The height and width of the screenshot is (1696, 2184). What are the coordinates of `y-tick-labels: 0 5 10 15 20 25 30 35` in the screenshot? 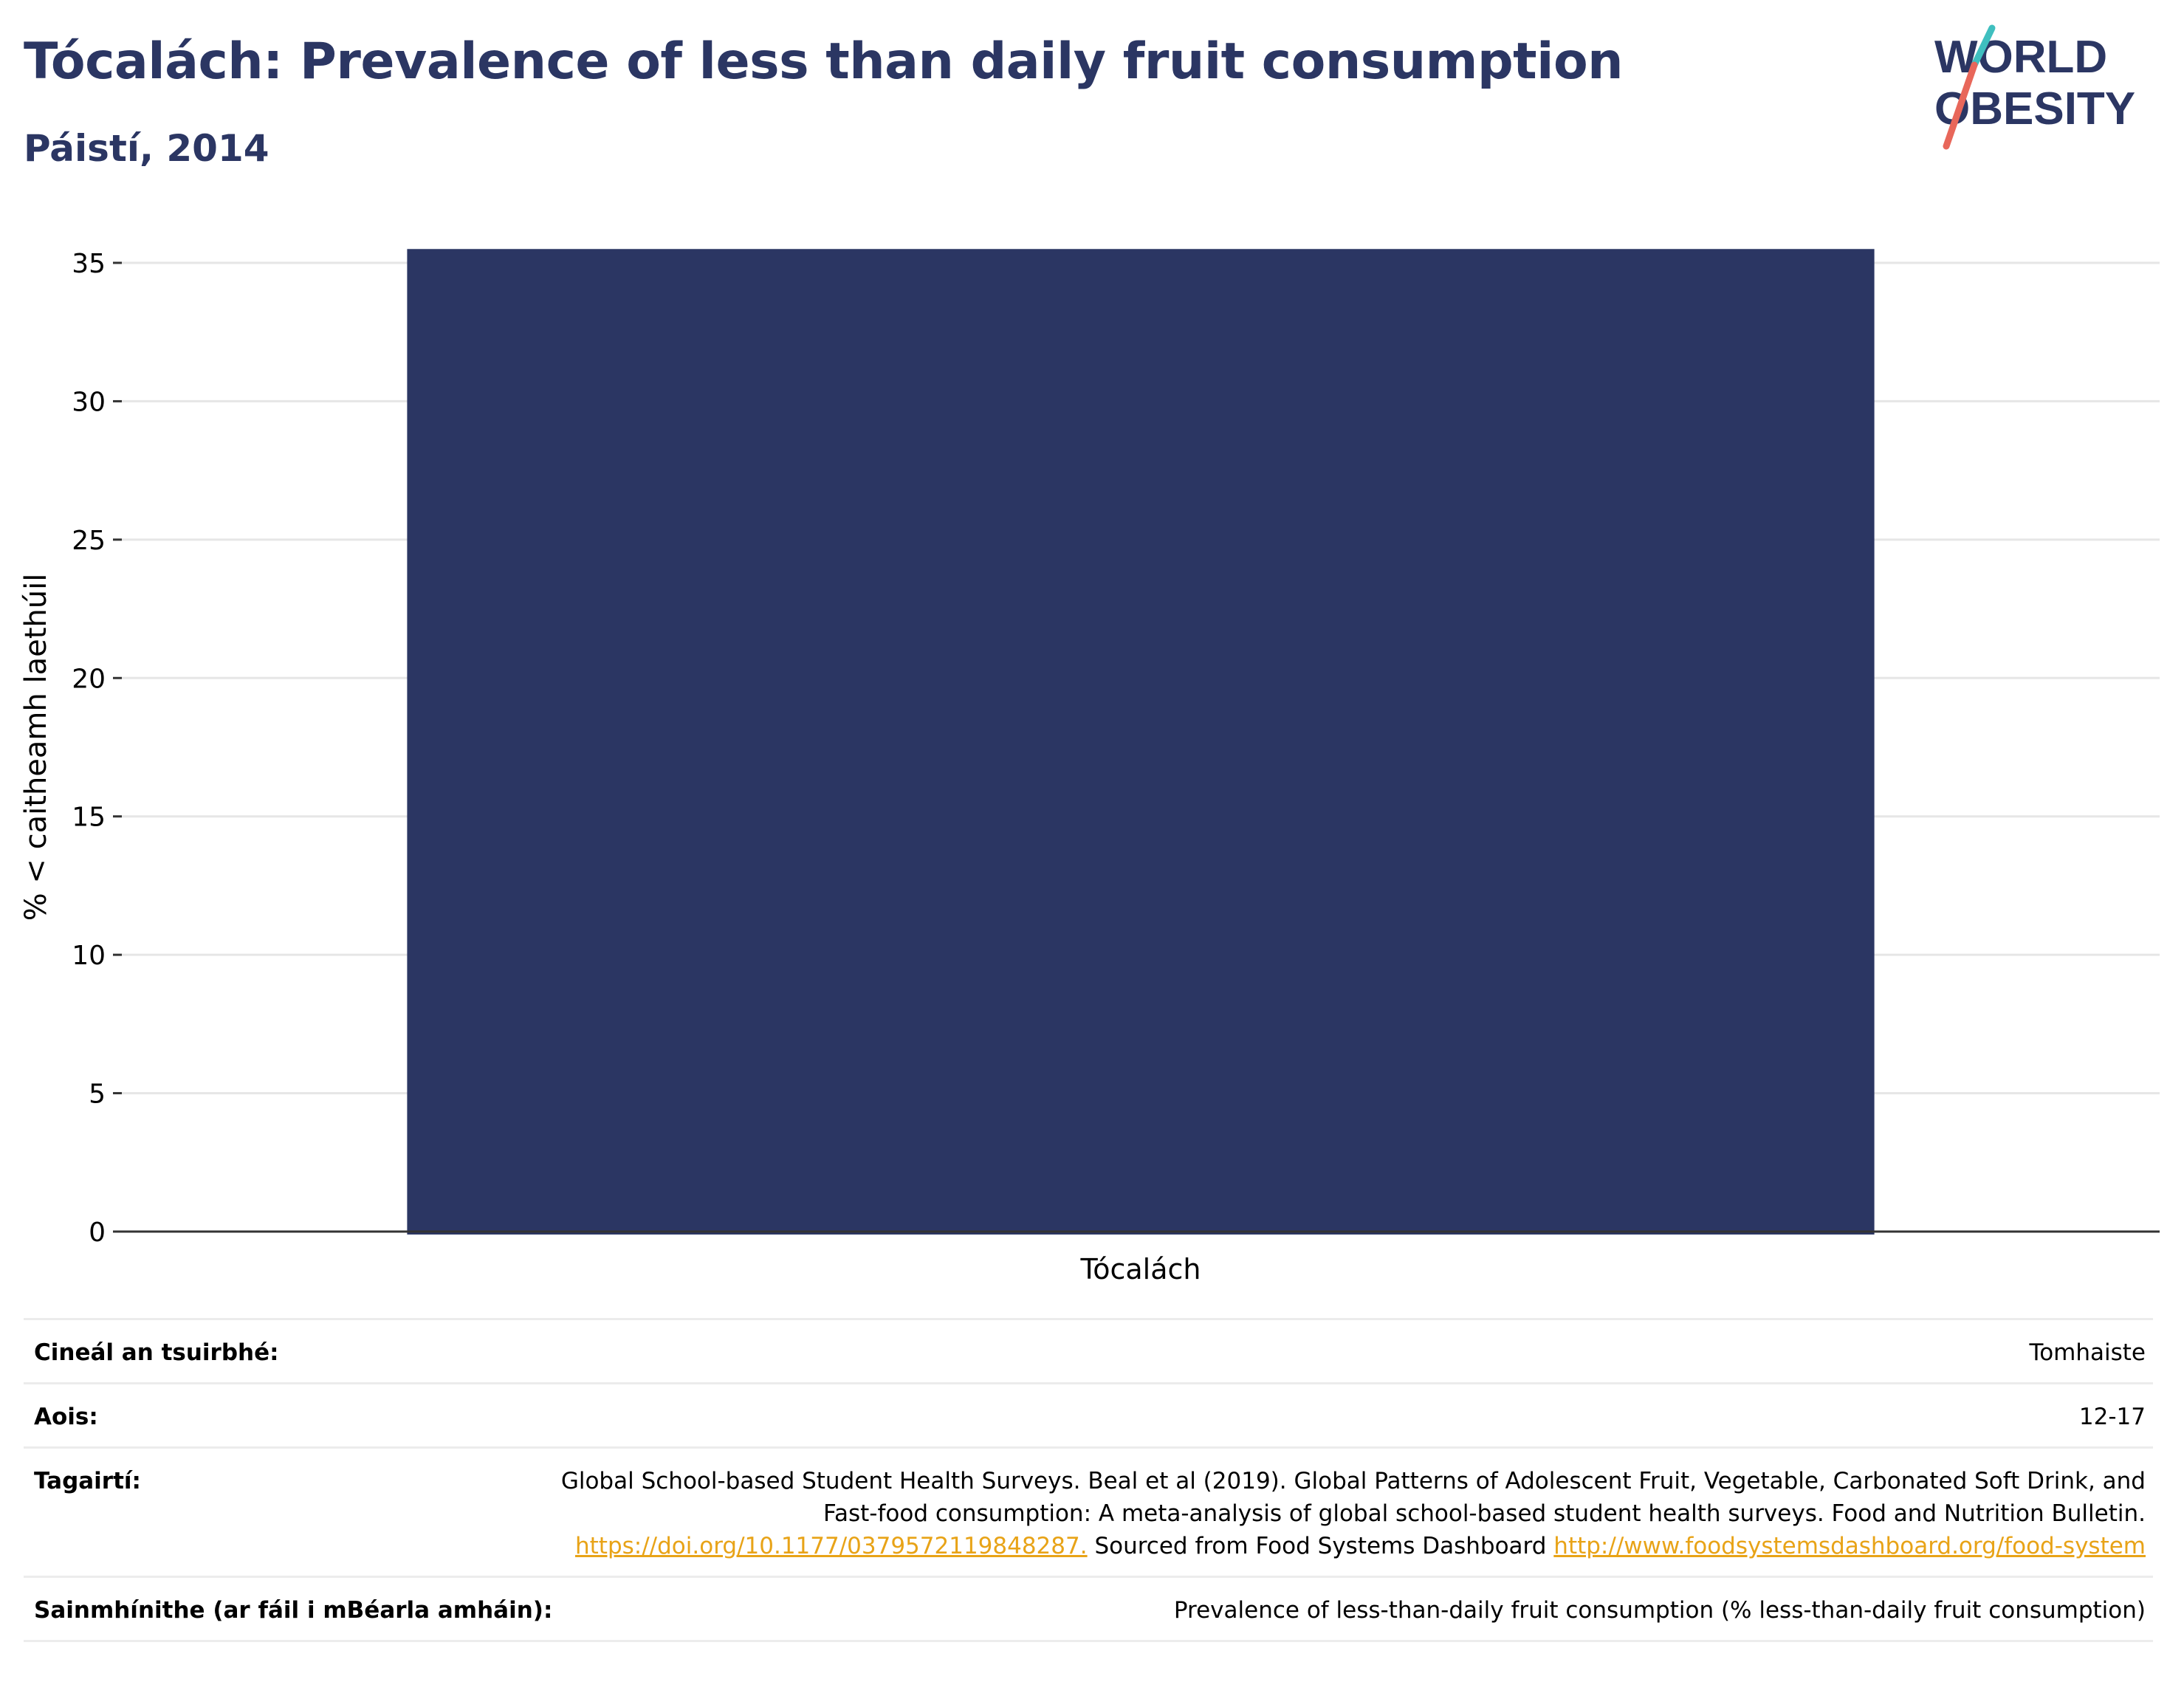 It's located at (97, 748).